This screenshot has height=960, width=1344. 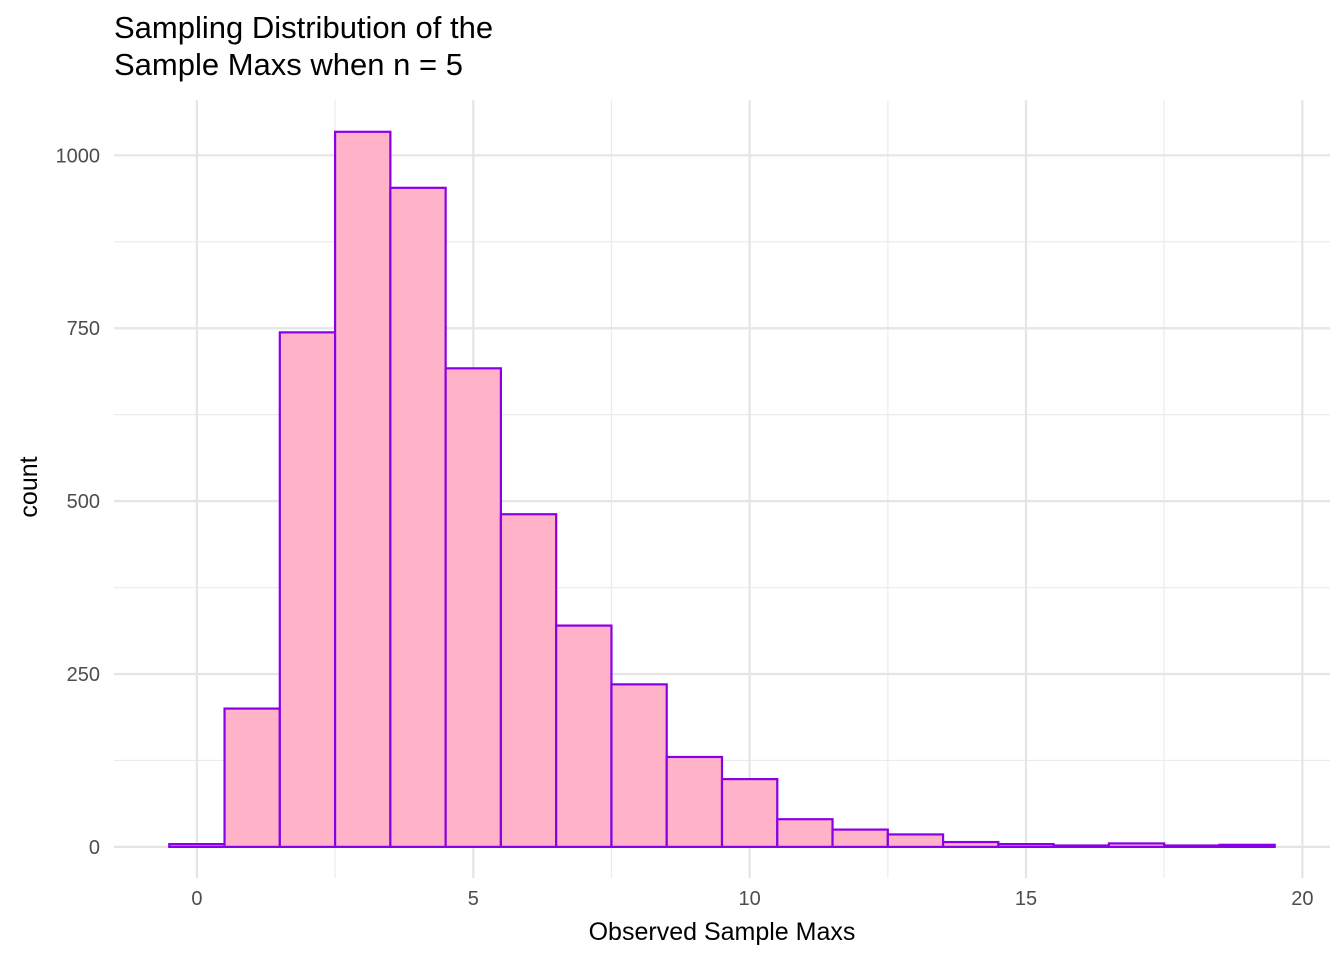 What do you see at coordinates (1026, 899) in the screenshot?
I see `x-tick-label: 15` at bounding box center [1026, 899].